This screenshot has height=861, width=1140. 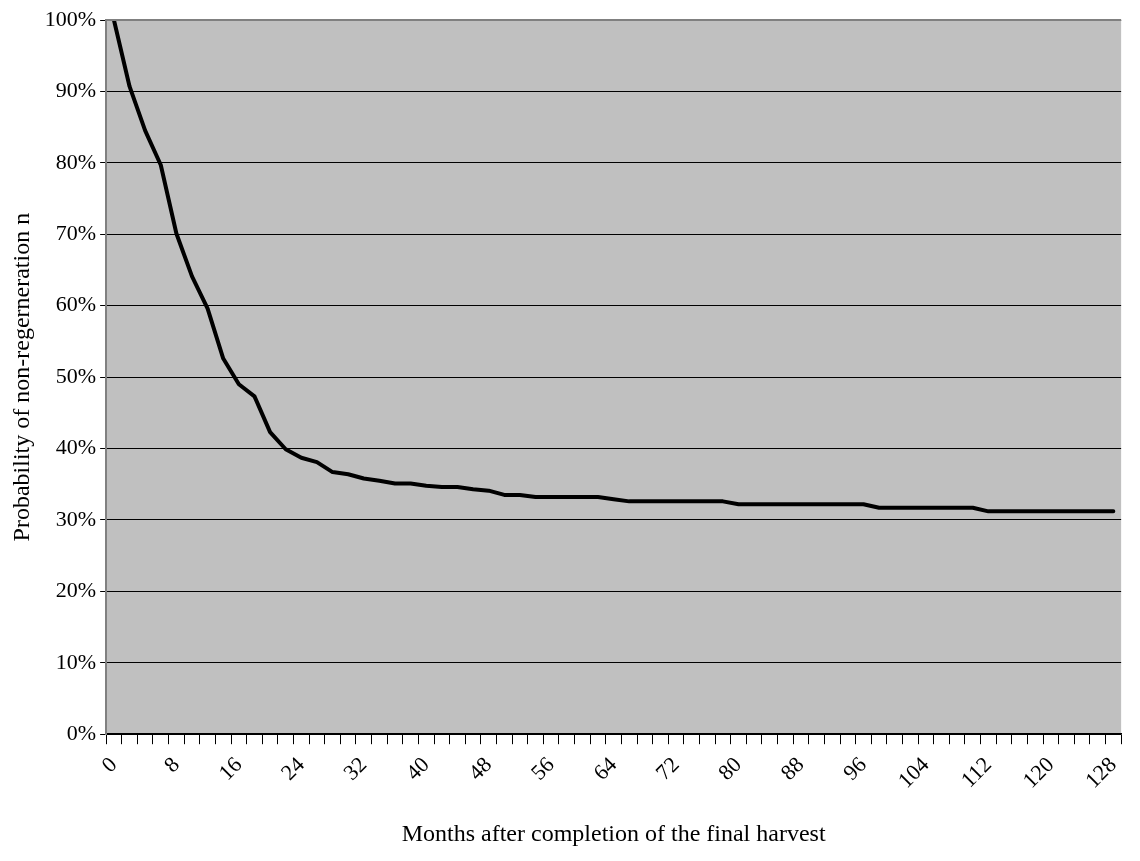 What do you see at coordinates (76, 518) in the screenshot?
I see `y-tick-label: 30%` at bounding box center [76, 518].